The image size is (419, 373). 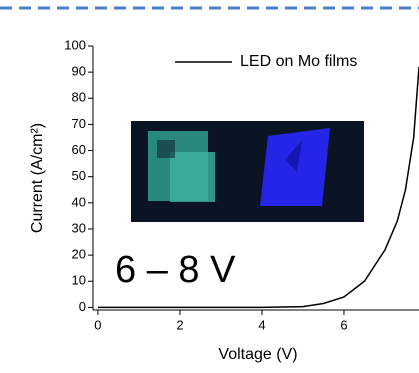 I want to click on y-tick-label: 0, so click(x=82, y=306).